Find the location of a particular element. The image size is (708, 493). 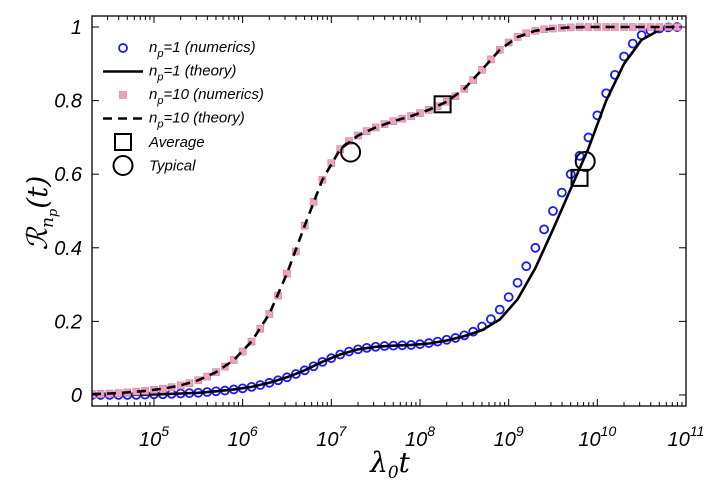

legend-item-3: np=10 (theory) is located at coordinates (174, 120).